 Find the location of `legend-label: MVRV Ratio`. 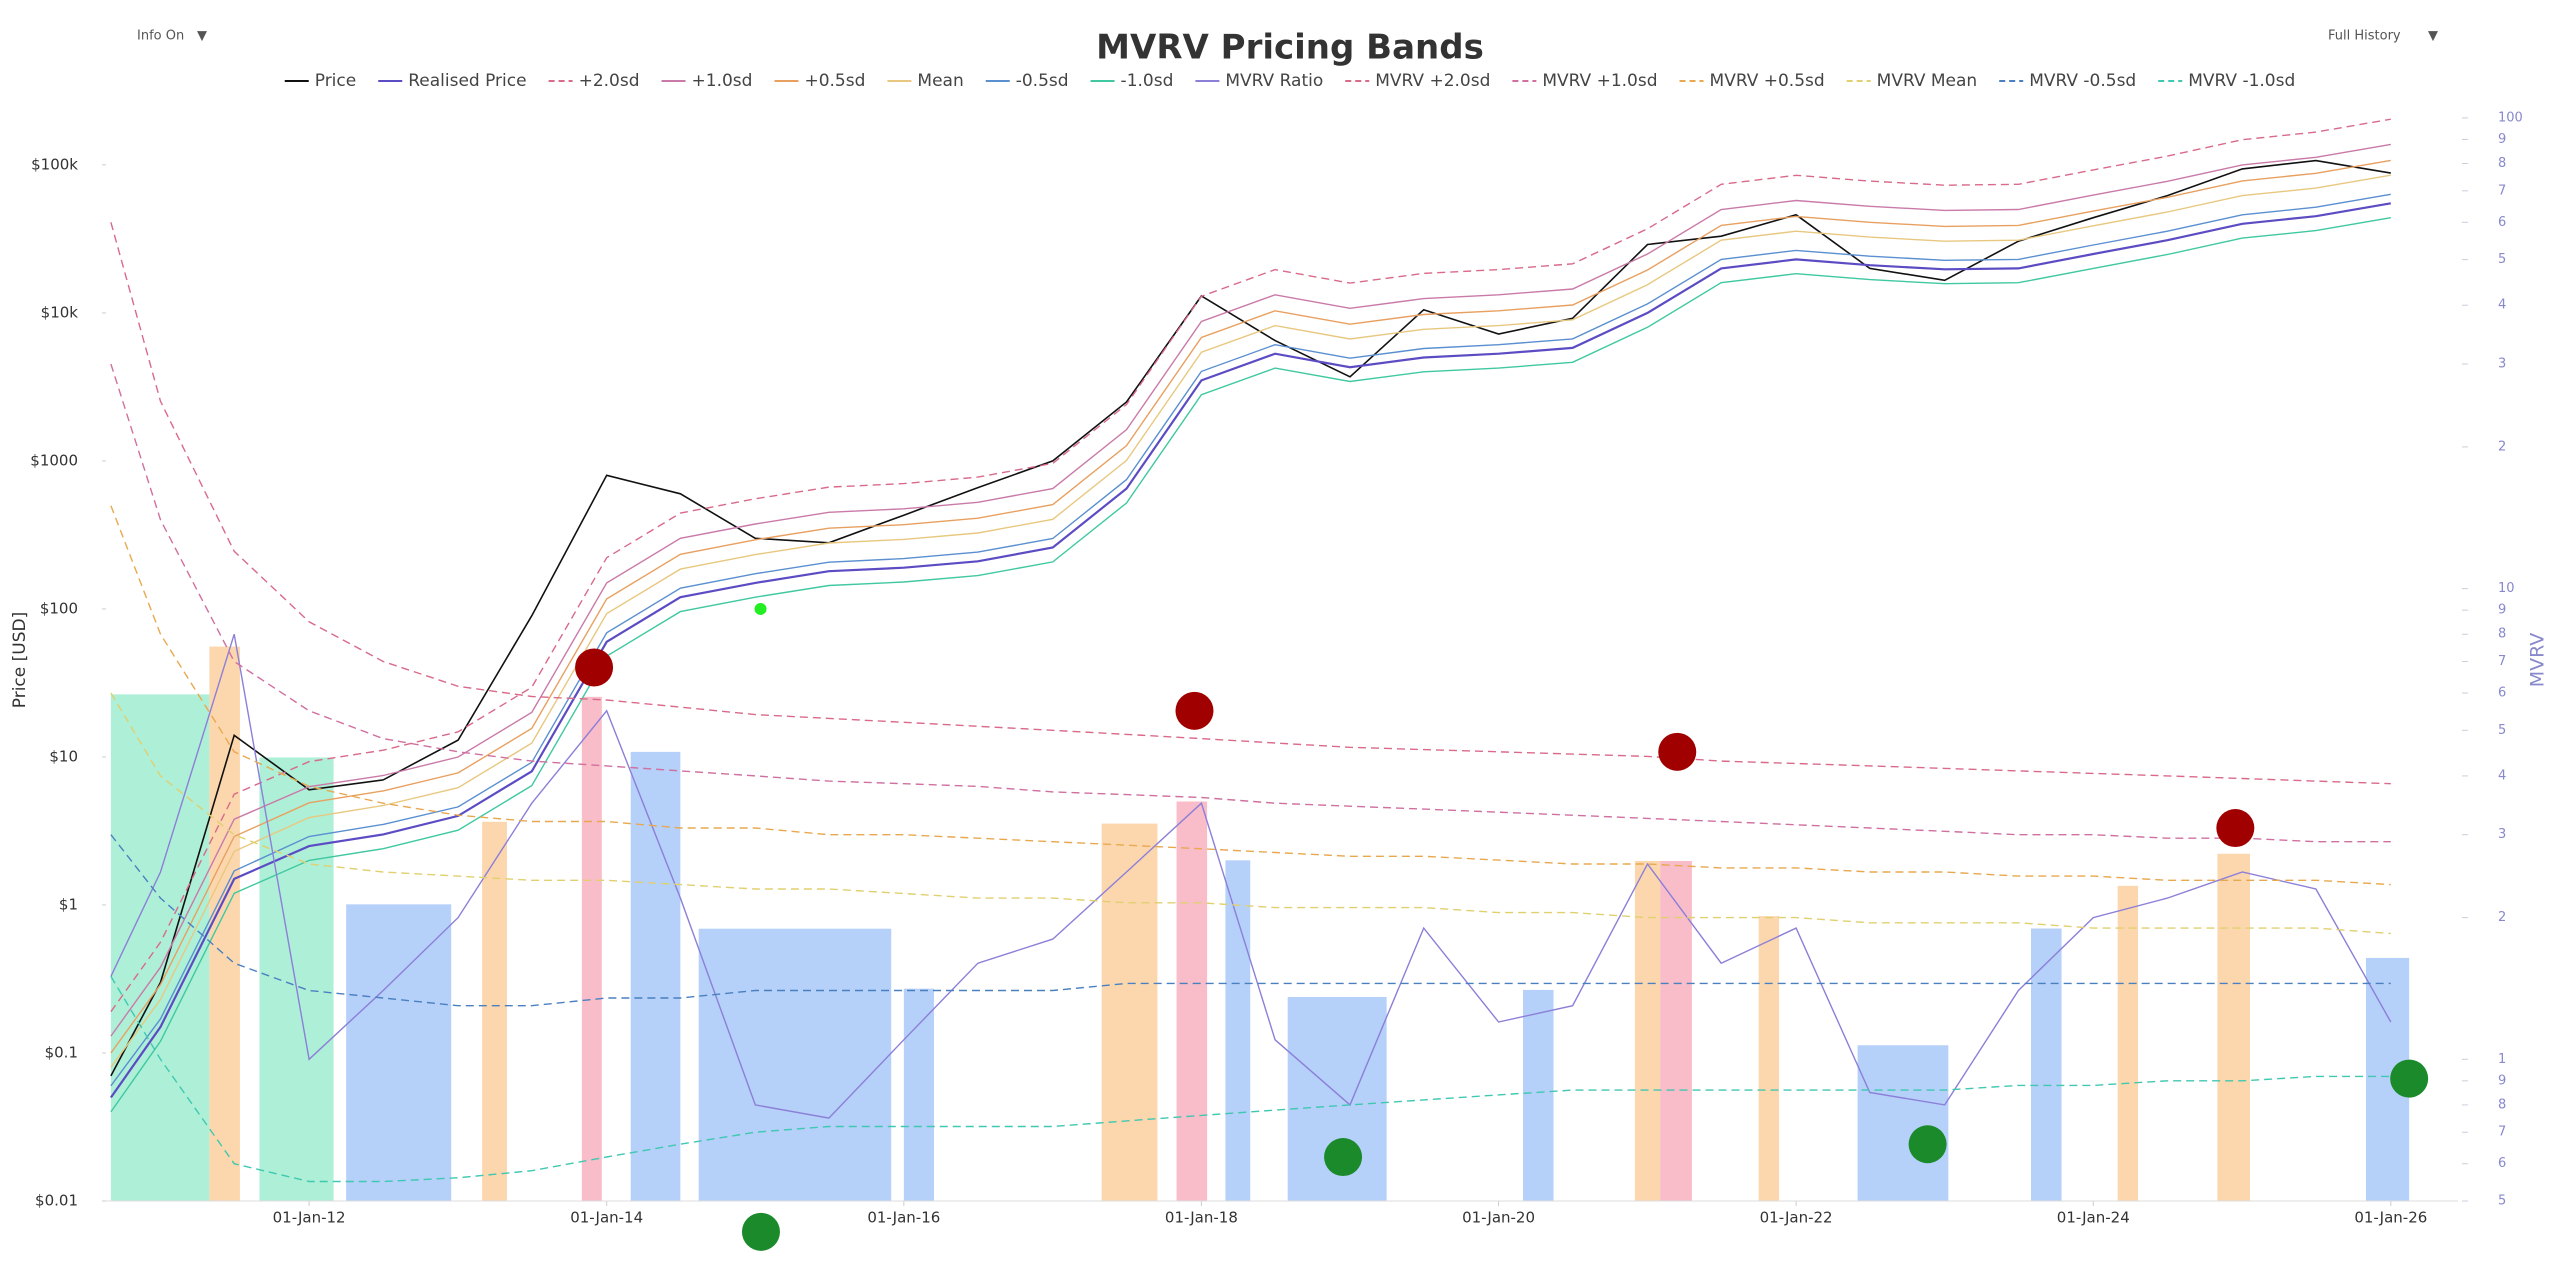

legend-label: MVRV Ratio is located at coordinates (1274, 81).